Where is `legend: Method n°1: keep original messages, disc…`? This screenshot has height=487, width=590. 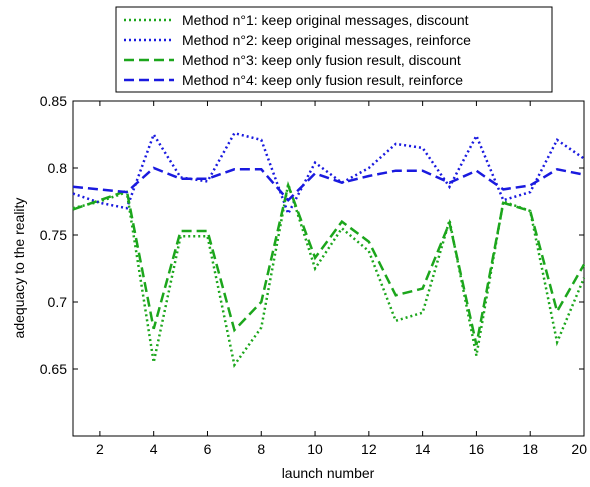
legend: Method n°1: keep original messages, disc… is located at coordinates (334, 49).